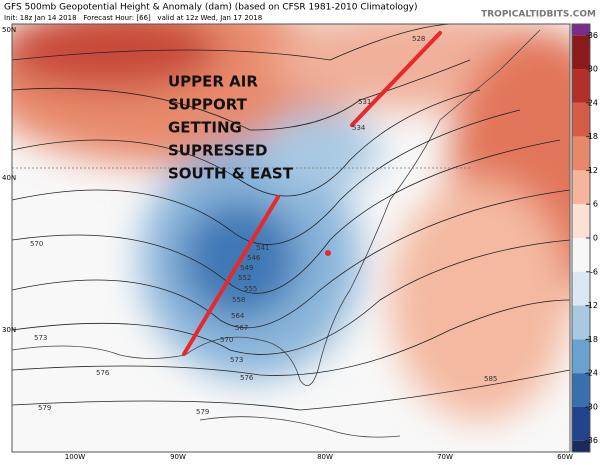 The width and height of the screenshot is (600, 465). I want to click on contour-label: 541, so click(262, 248).